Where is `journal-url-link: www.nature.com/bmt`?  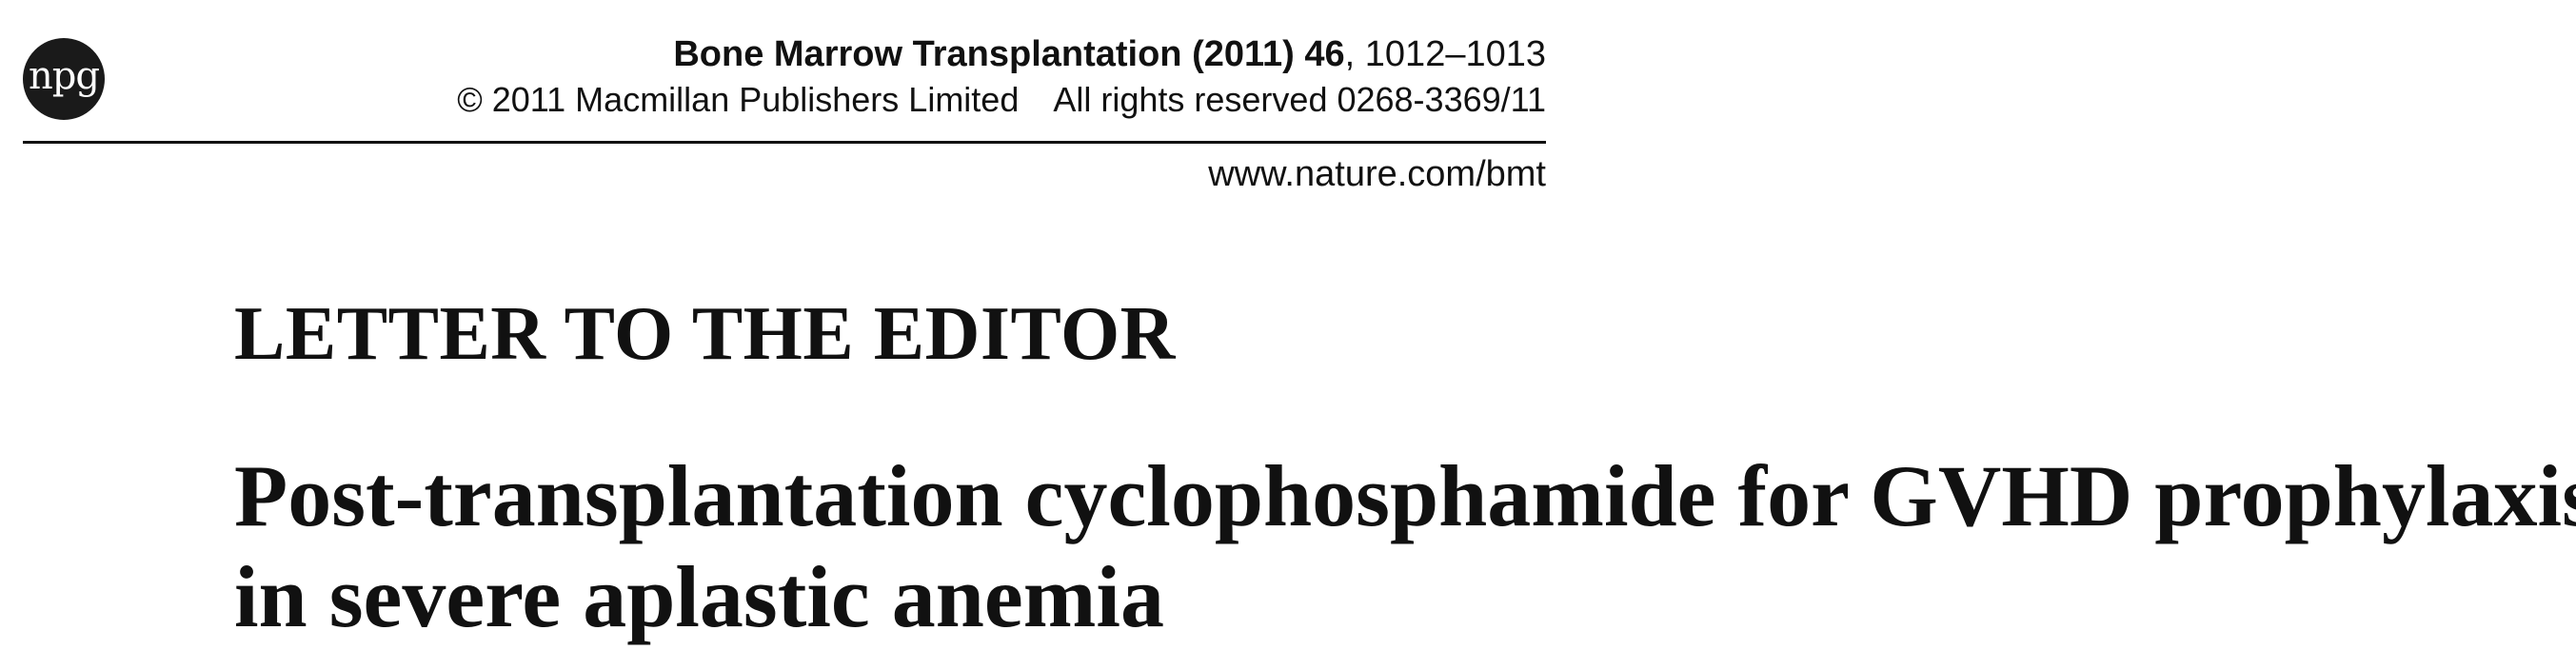 journal-url-link: www.nature.com/bmt is located at coordinates (1377, 174).